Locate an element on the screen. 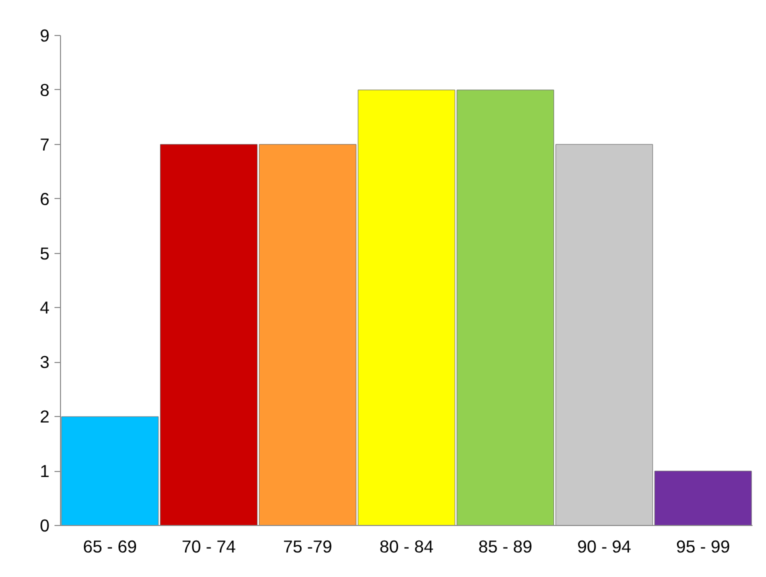  x-tick-label: 70 - 74 is located at coordinates (209, 546).